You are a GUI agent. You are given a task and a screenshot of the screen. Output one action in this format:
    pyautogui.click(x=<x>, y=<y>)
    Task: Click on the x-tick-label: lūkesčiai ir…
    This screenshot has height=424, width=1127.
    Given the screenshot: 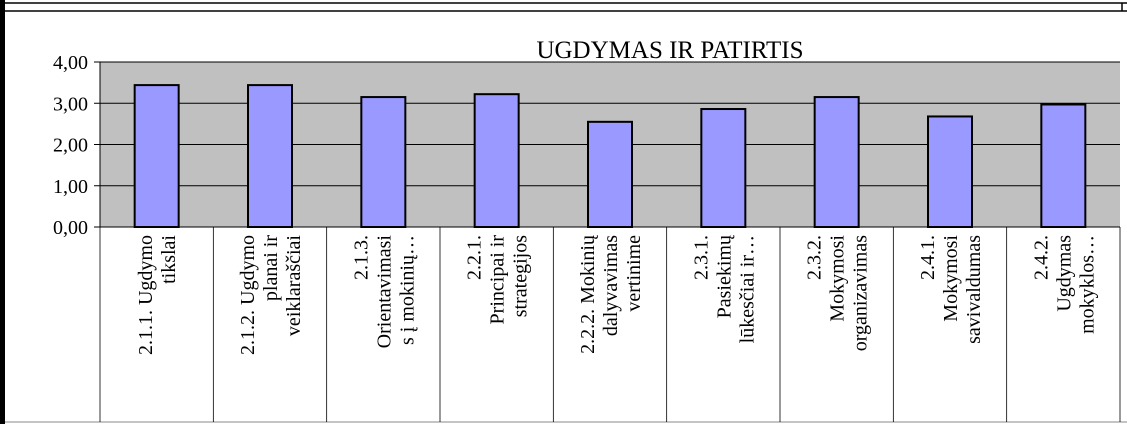 What is the action you would take?
    pyautogui.click(x=747, y=289)
    